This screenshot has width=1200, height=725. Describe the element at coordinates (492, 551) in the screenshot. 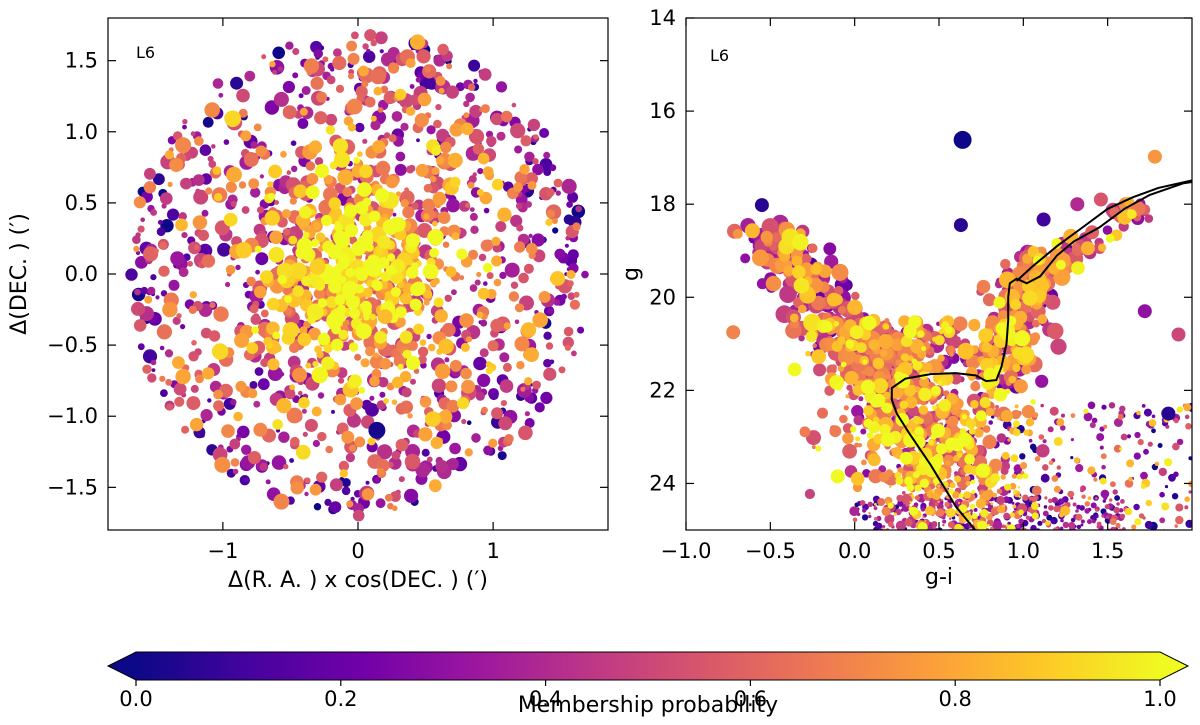

I see `spatial-x-tick-label: 1` at that location.